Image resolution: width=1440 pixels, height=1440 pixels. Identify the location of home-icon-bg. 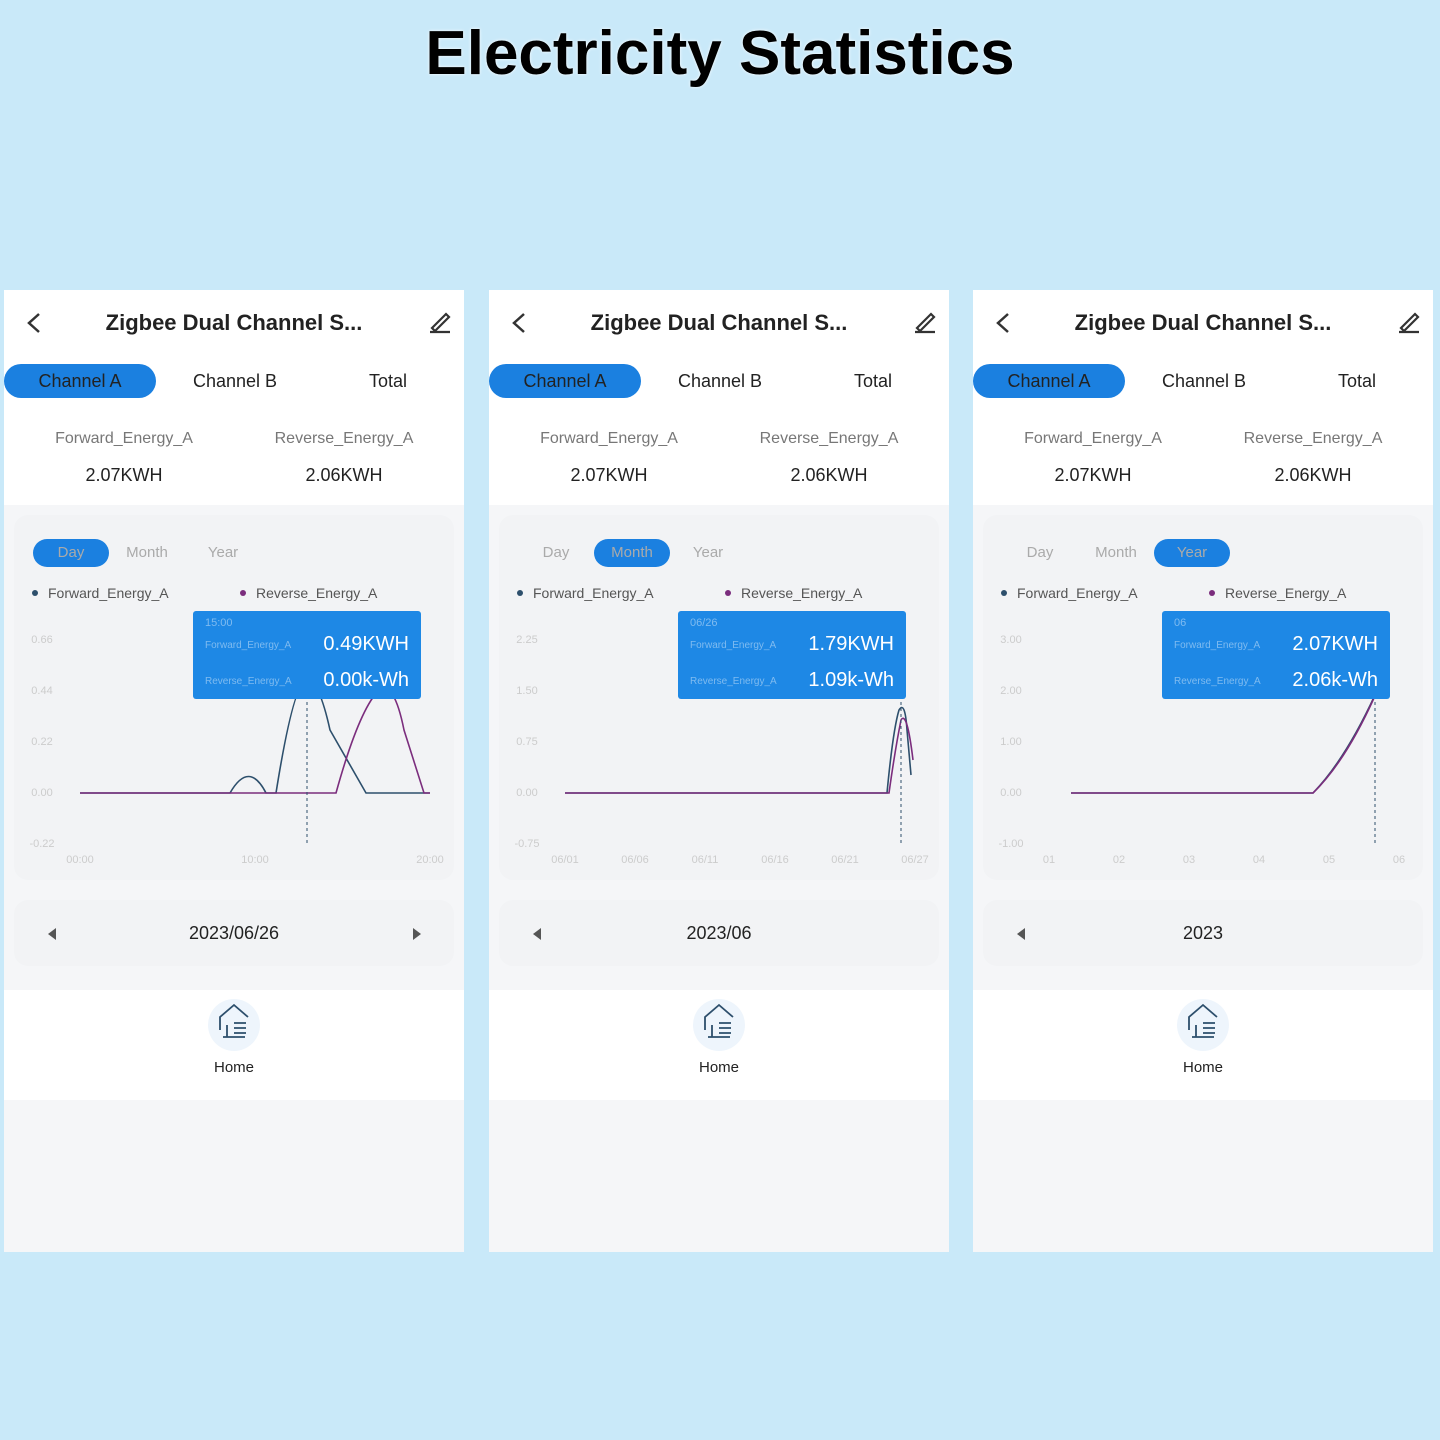
(1203, 1025).